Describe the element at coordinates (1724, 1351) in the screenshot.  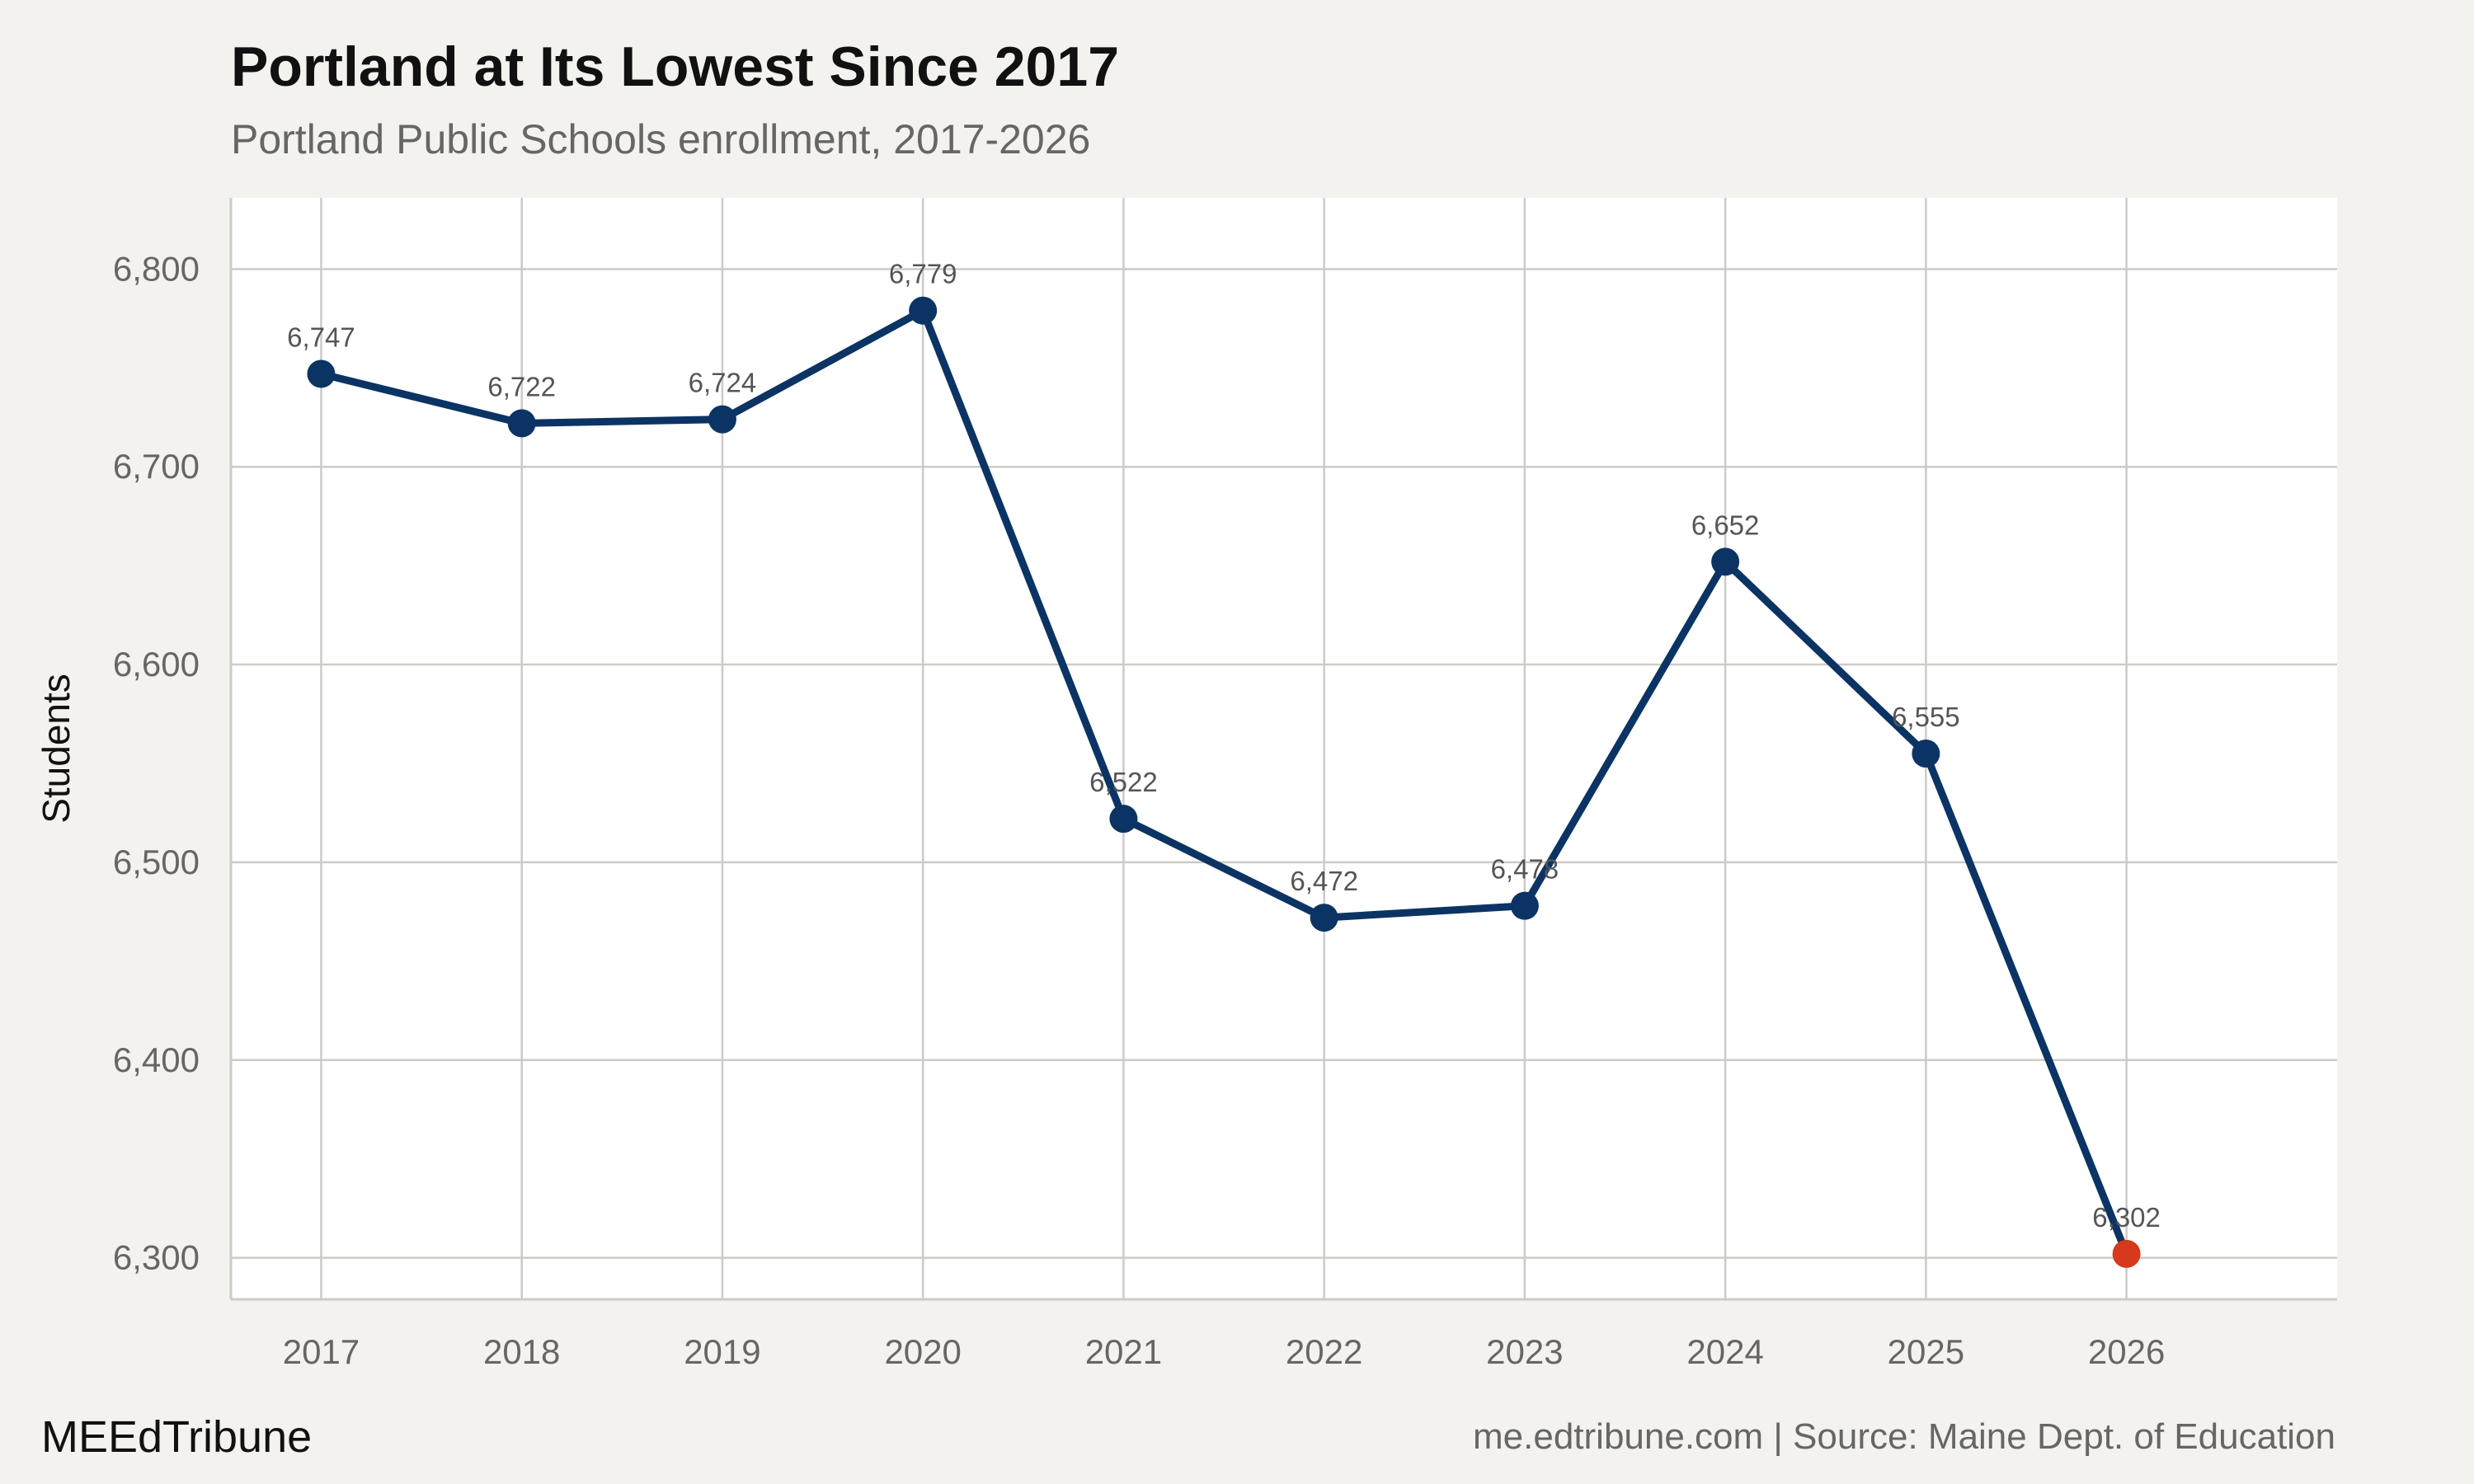
I see `x-tick-label: 2024` at that location.